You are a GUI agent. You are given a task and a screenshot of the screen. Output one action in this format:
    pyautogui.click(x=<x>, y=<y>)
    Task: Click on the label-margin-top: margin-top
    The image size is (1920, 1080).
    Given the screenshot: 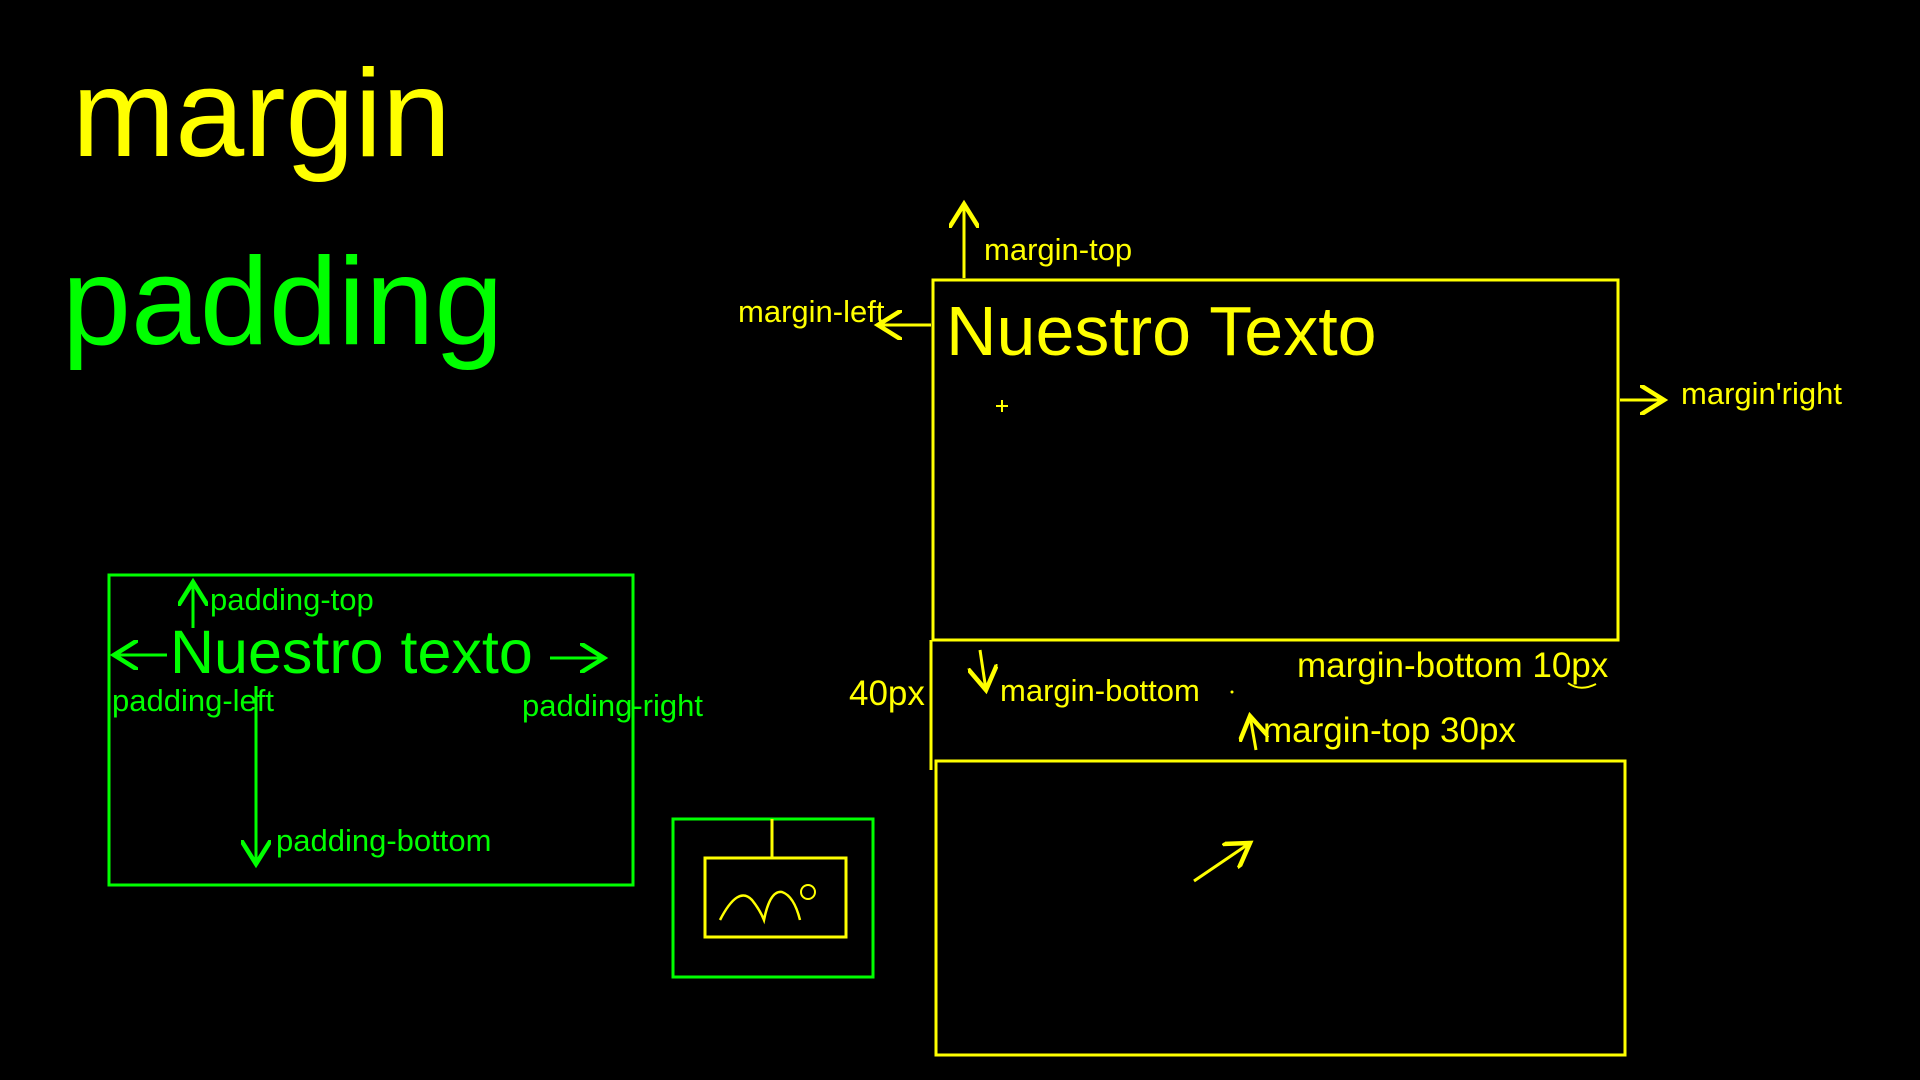 What is the action you would take?
    pyautogui.click(x=1058, y=249)
    